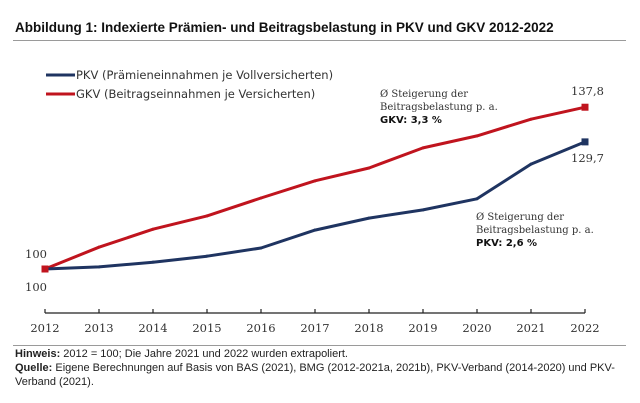 This screenshot has height=403, width=640. Describe the element at coordinates (99, 267) in the screenshot. I see `data-point-pkv-2013` at that location.